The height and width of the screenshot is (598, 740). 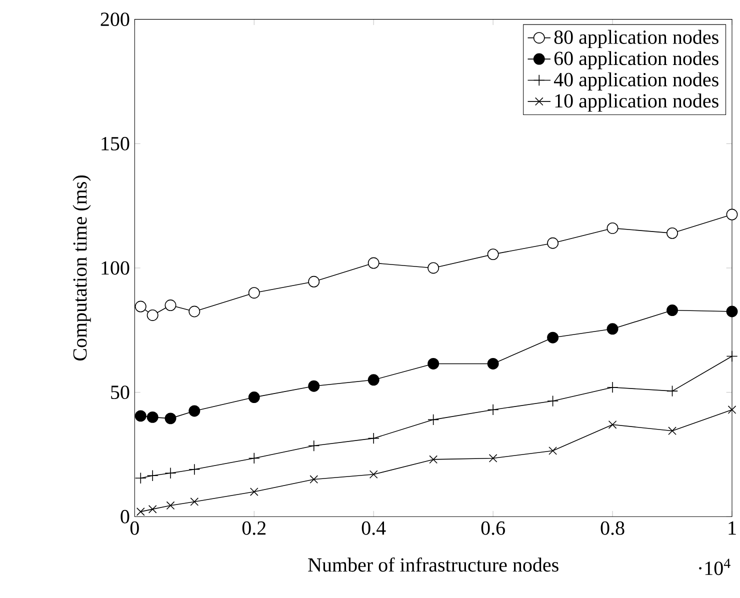 I want to click on x-tick-label: 1, so click(x=732, y=528).